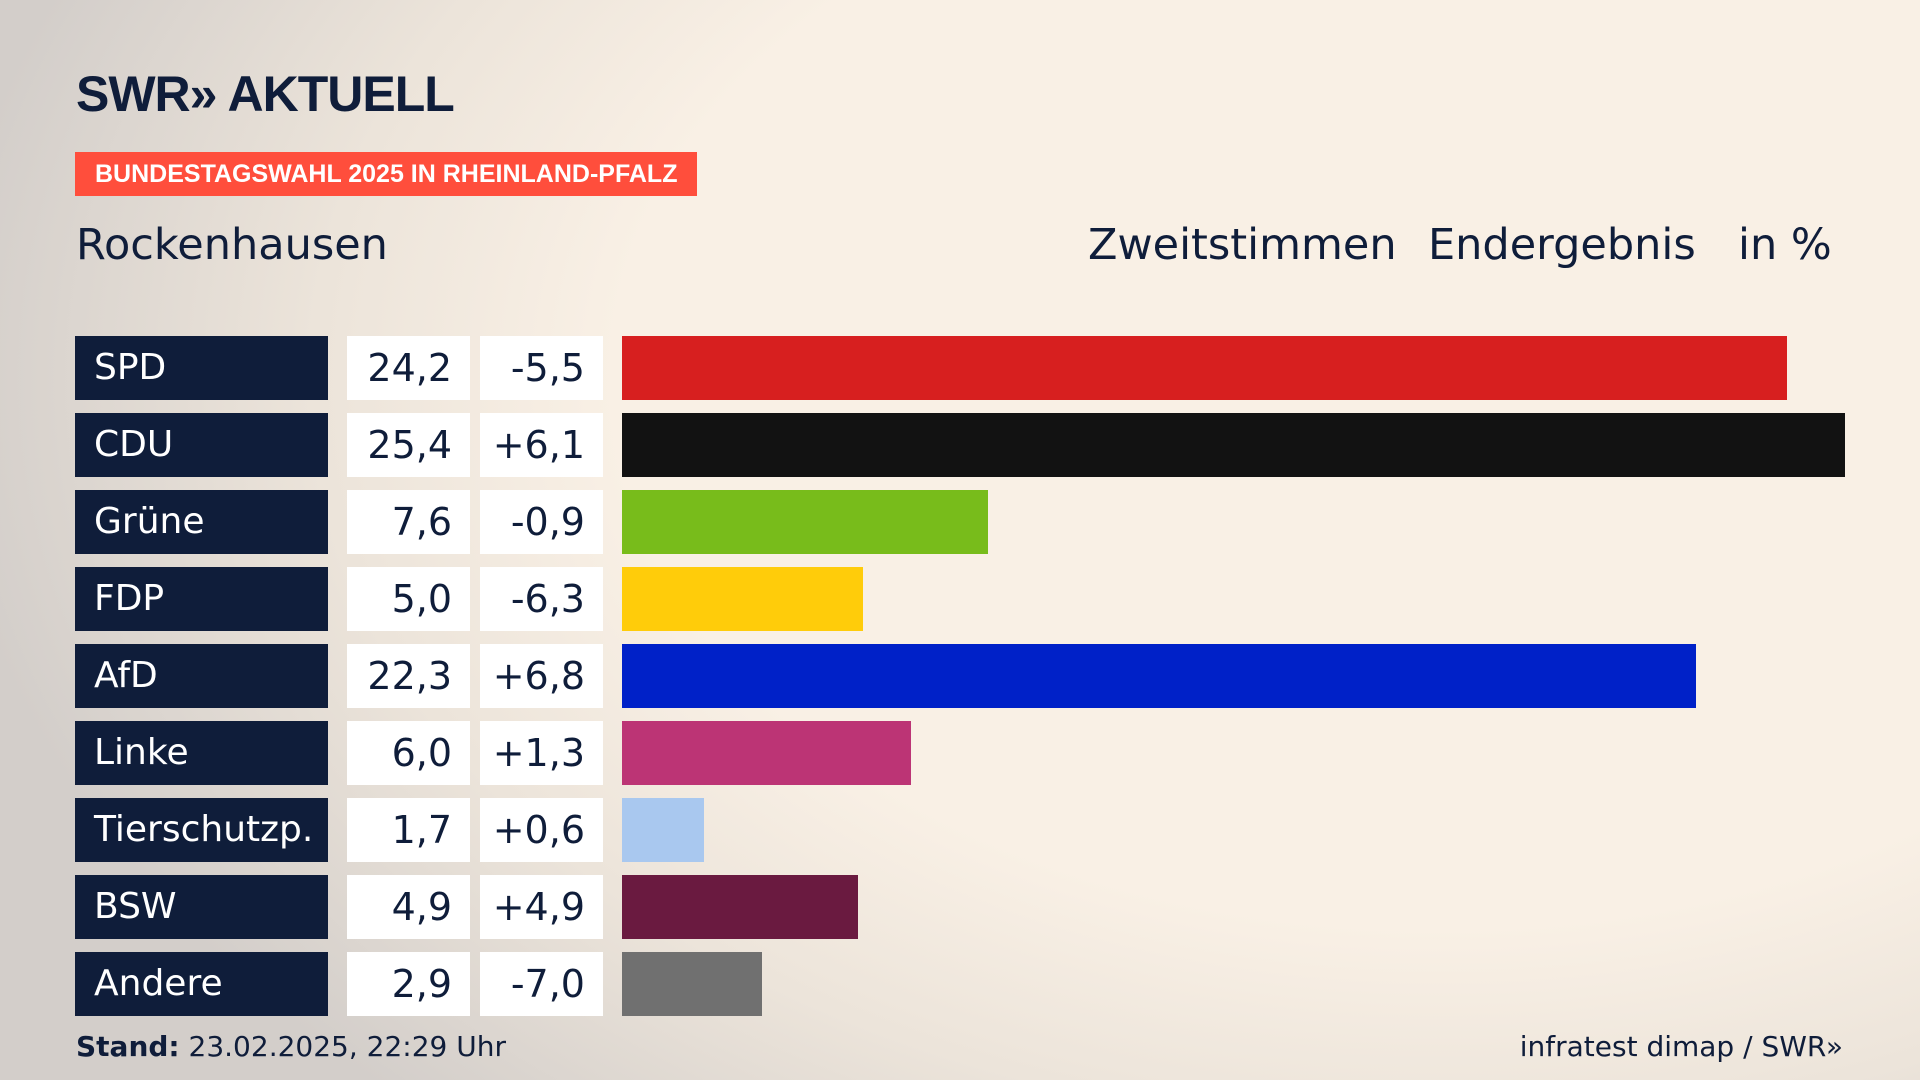 The width and height of the screenshot is (1920, 1080). I want to click on party-label: Linke, so click(201, 753).